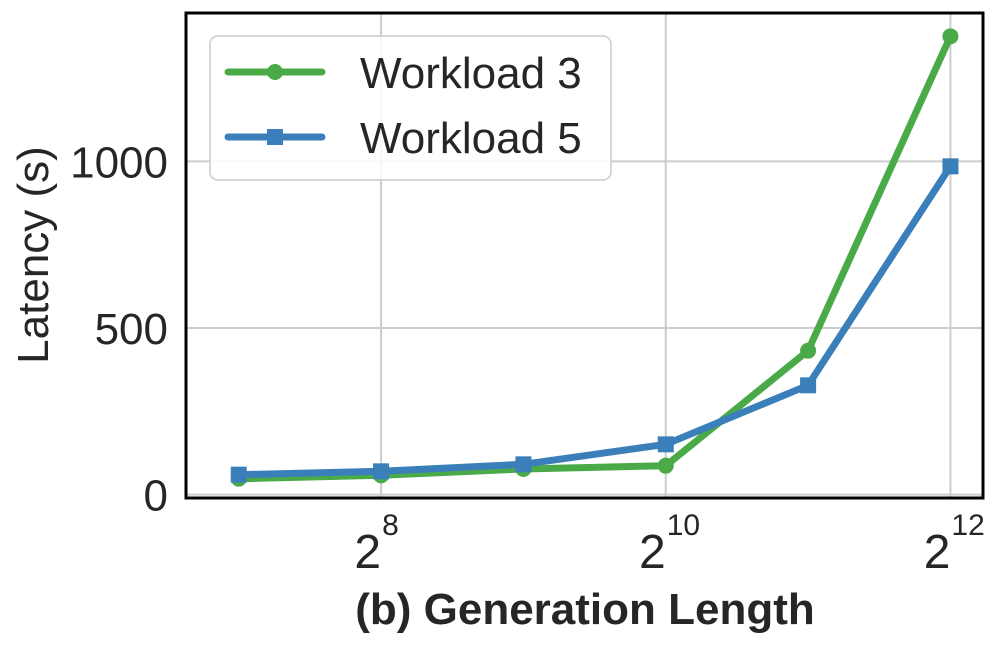  What do you see at coordinates (390, 525) in the screenshot?
I see `x-tick-label-exponent: 8` at bounding box center [390, 525].